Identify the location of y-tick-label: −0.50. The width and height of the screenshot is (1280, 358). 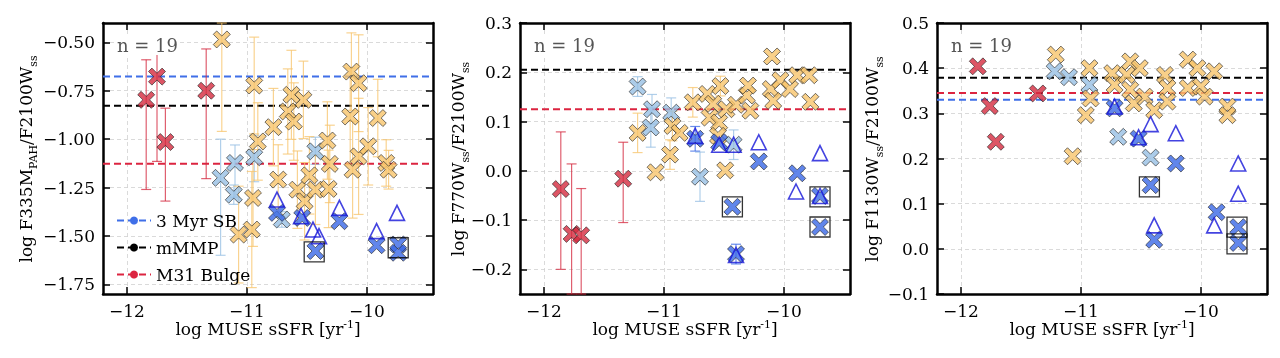
(68, 42).